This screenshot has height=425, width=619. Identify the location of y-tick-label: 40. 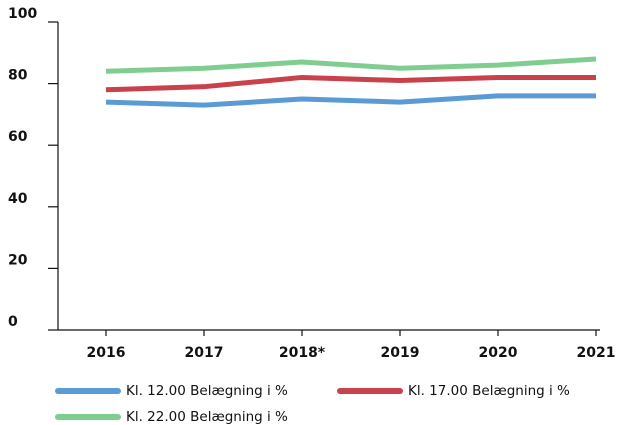
(18, 199).